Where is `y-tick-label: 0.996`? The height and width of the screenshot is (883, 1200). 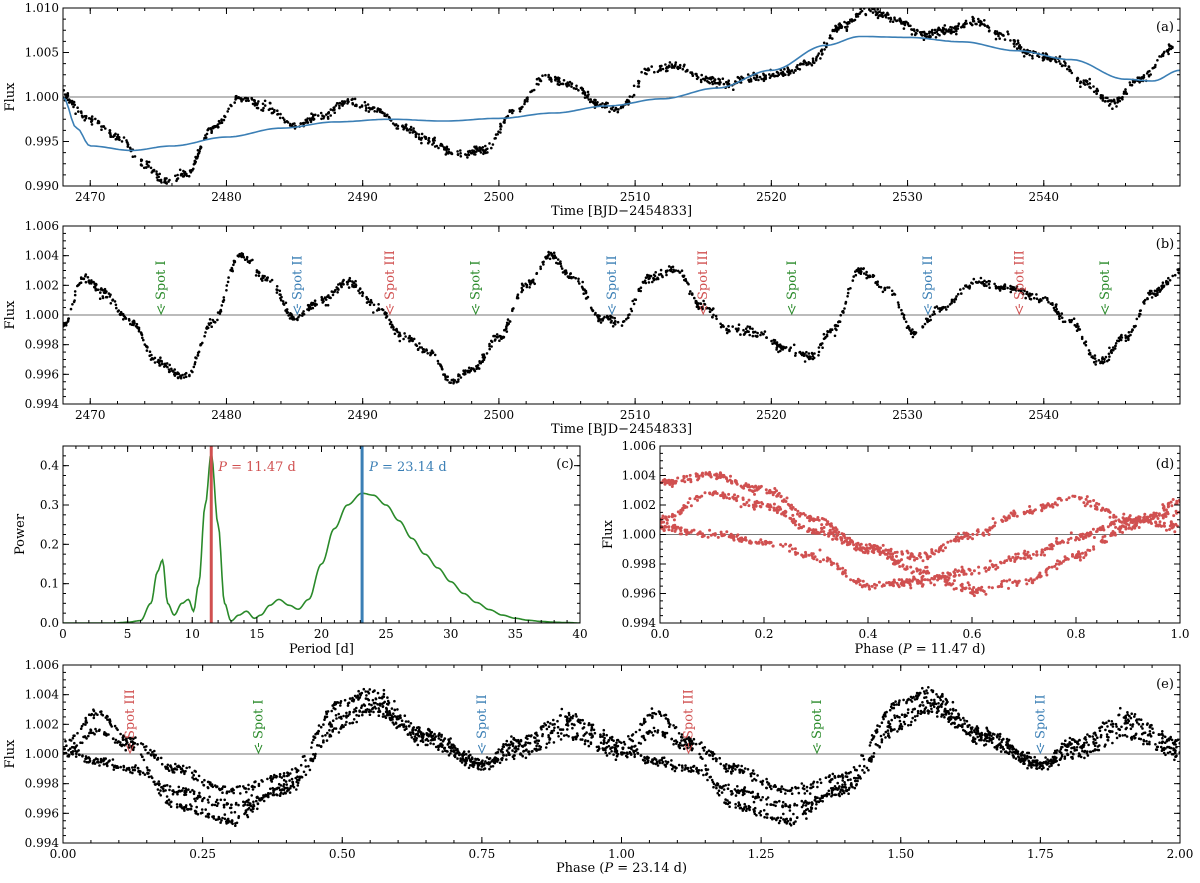
y-tick-label: 0.996 is located at coordinates (42, 374).